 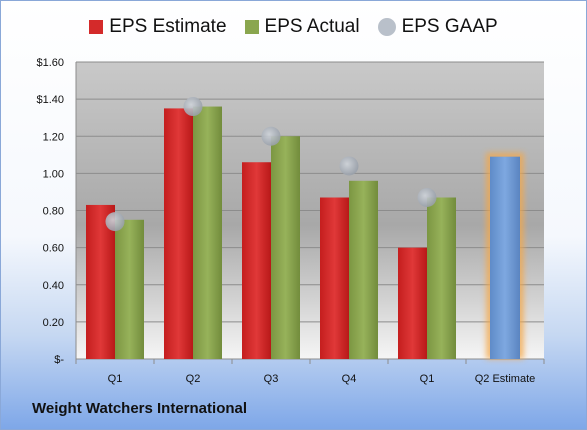 What do you see at coordinates (53, 174) in the screenshot?
I see `y-tick-label: 1.00` at bounding box center [53, 174].